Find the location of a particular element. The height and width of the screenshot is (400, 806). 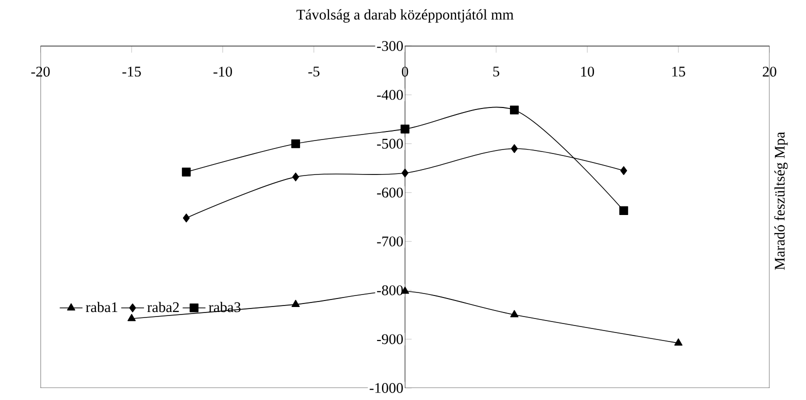

x-axis-title: Távolság a darab középpontjától mm is located at coordinates (405, 16).